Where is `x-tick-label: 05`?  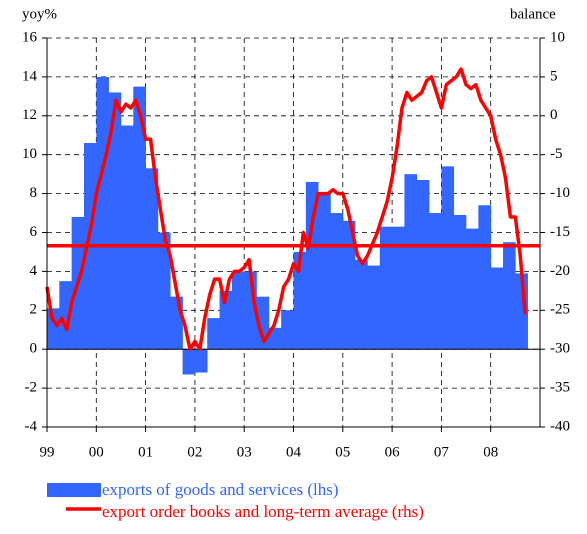 x-tick-label: 05 is located at coordinates (342, 452).